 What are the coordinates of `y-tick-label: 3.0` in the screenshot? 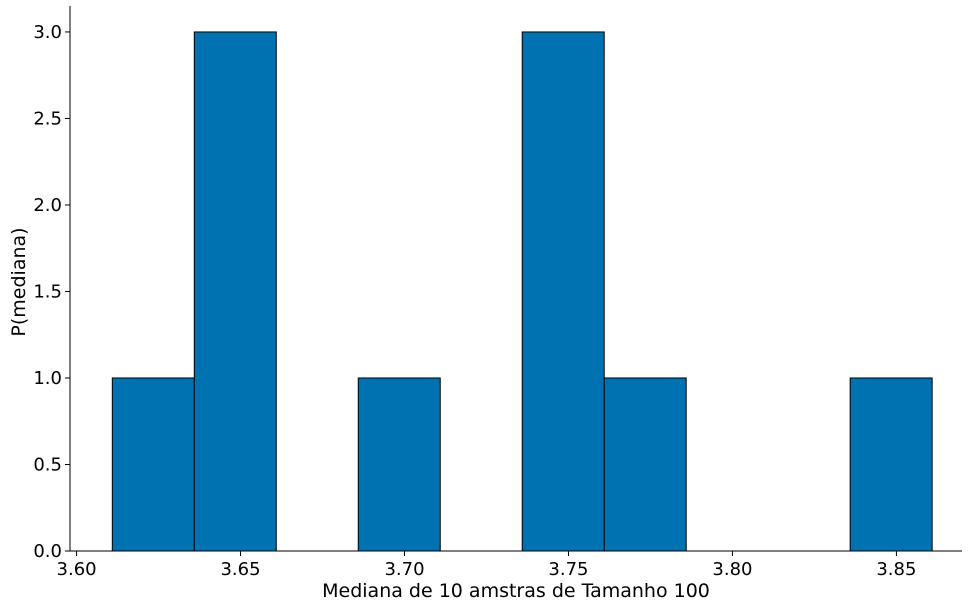 It's located at (47, 32).